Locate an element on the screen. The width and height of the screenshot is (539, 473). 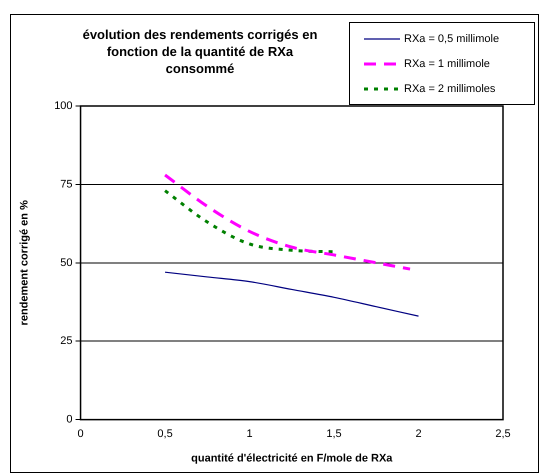
y-axis-title: rendement corrigé en % is located at coordinates (24, 263).